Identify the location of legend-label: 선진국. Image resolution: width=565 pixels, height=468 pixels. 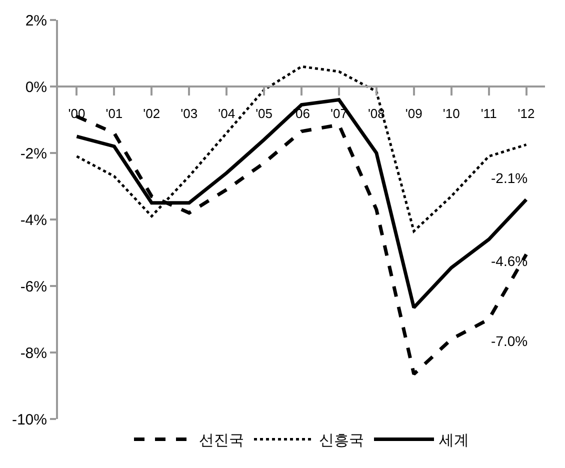
(221, 441).